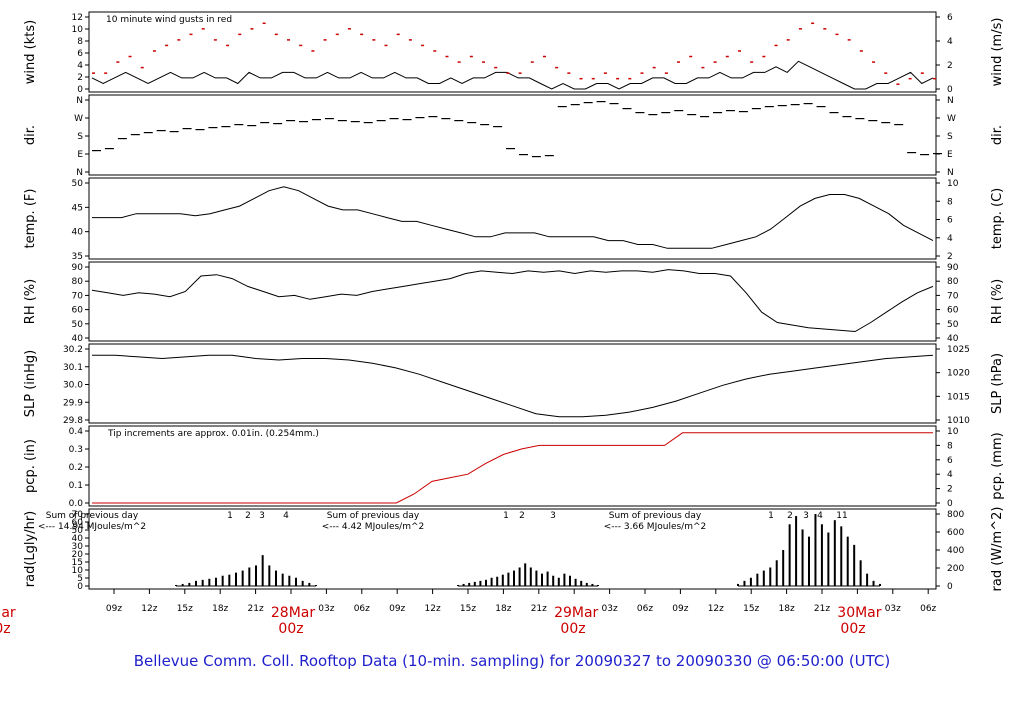 The image size is (1024, 704). I want to click on left-tick-label-dir: N, so click(79, 173).